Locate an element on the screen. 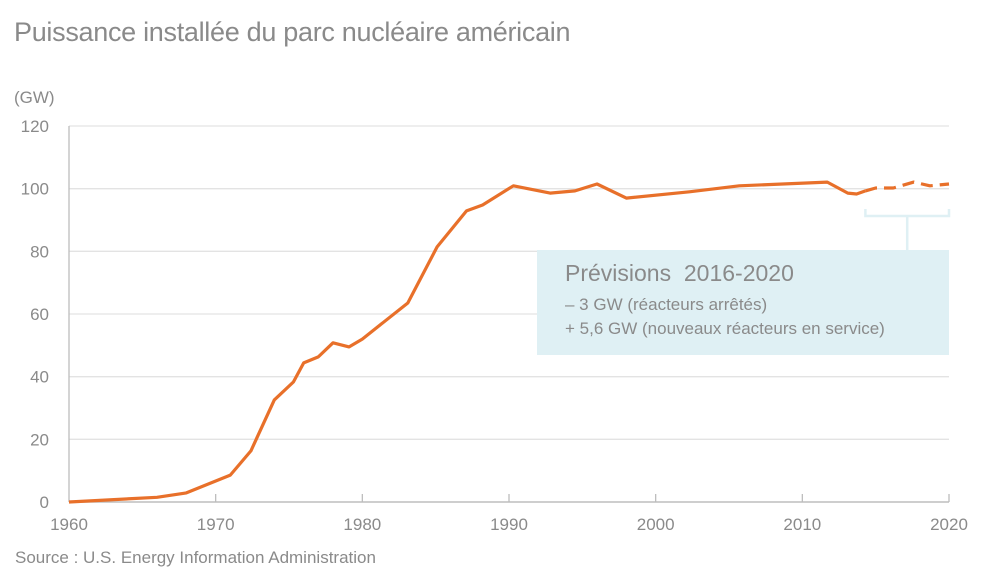  x-tick-label-2010: 2010 is located at coordinates (802, 524).